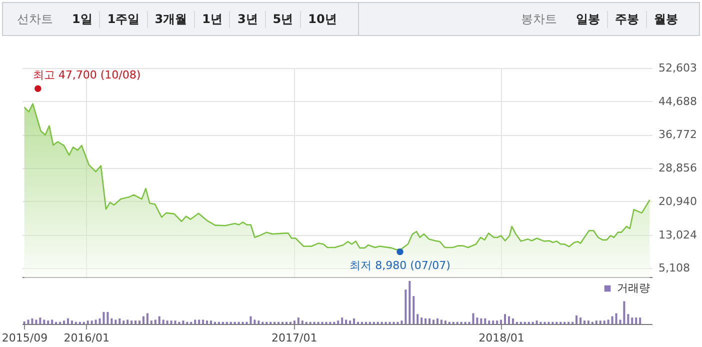 The width and height of the screenshot is (702, 347). I want to click on y-tick-label: 52,603, so click(677, 68).